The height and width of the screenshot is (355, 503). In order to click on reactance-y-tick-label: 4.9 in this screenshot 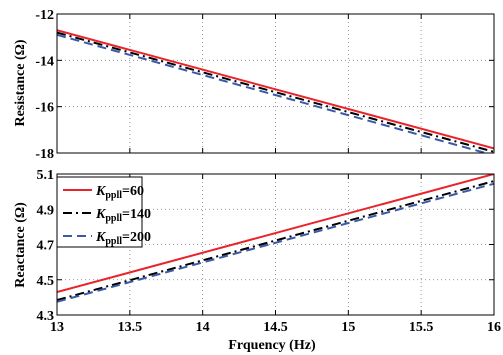, I will do `click(46, 210)`.